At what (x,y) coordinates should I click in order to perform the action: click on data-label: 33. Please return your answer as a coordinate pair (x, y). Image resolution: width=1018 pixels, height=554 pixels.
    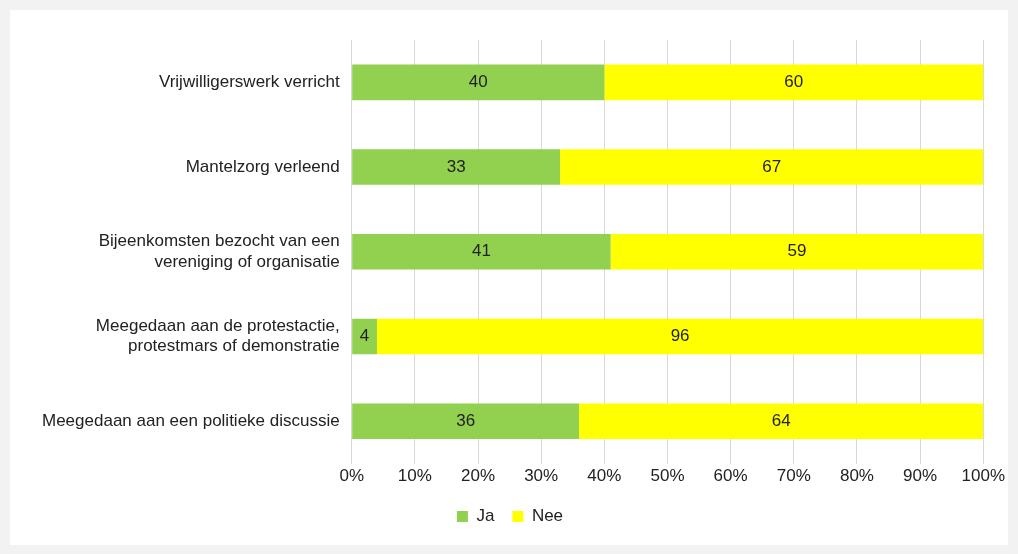
    Looking at the image, I should click on (456, 166).